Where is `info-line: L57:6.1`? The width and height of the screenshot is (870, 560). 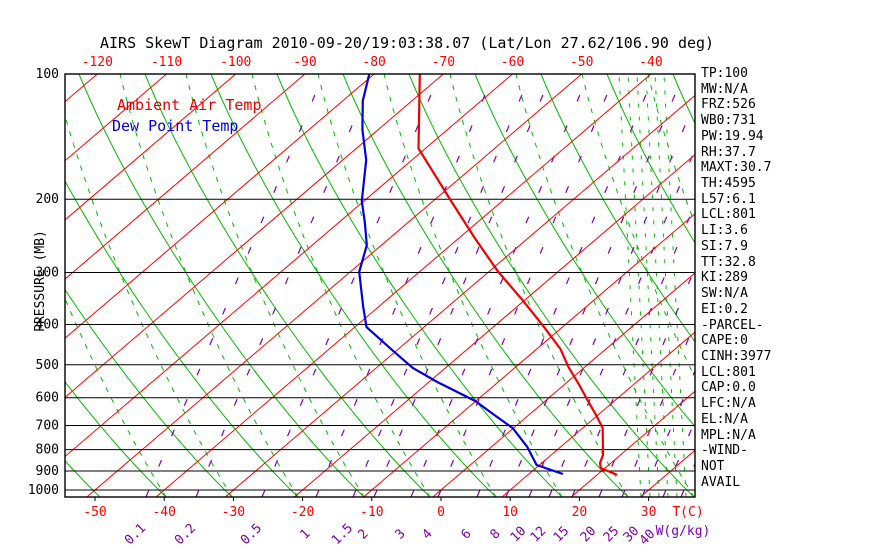 info-line: L57:6.1 is located at coordinates (728, 199).